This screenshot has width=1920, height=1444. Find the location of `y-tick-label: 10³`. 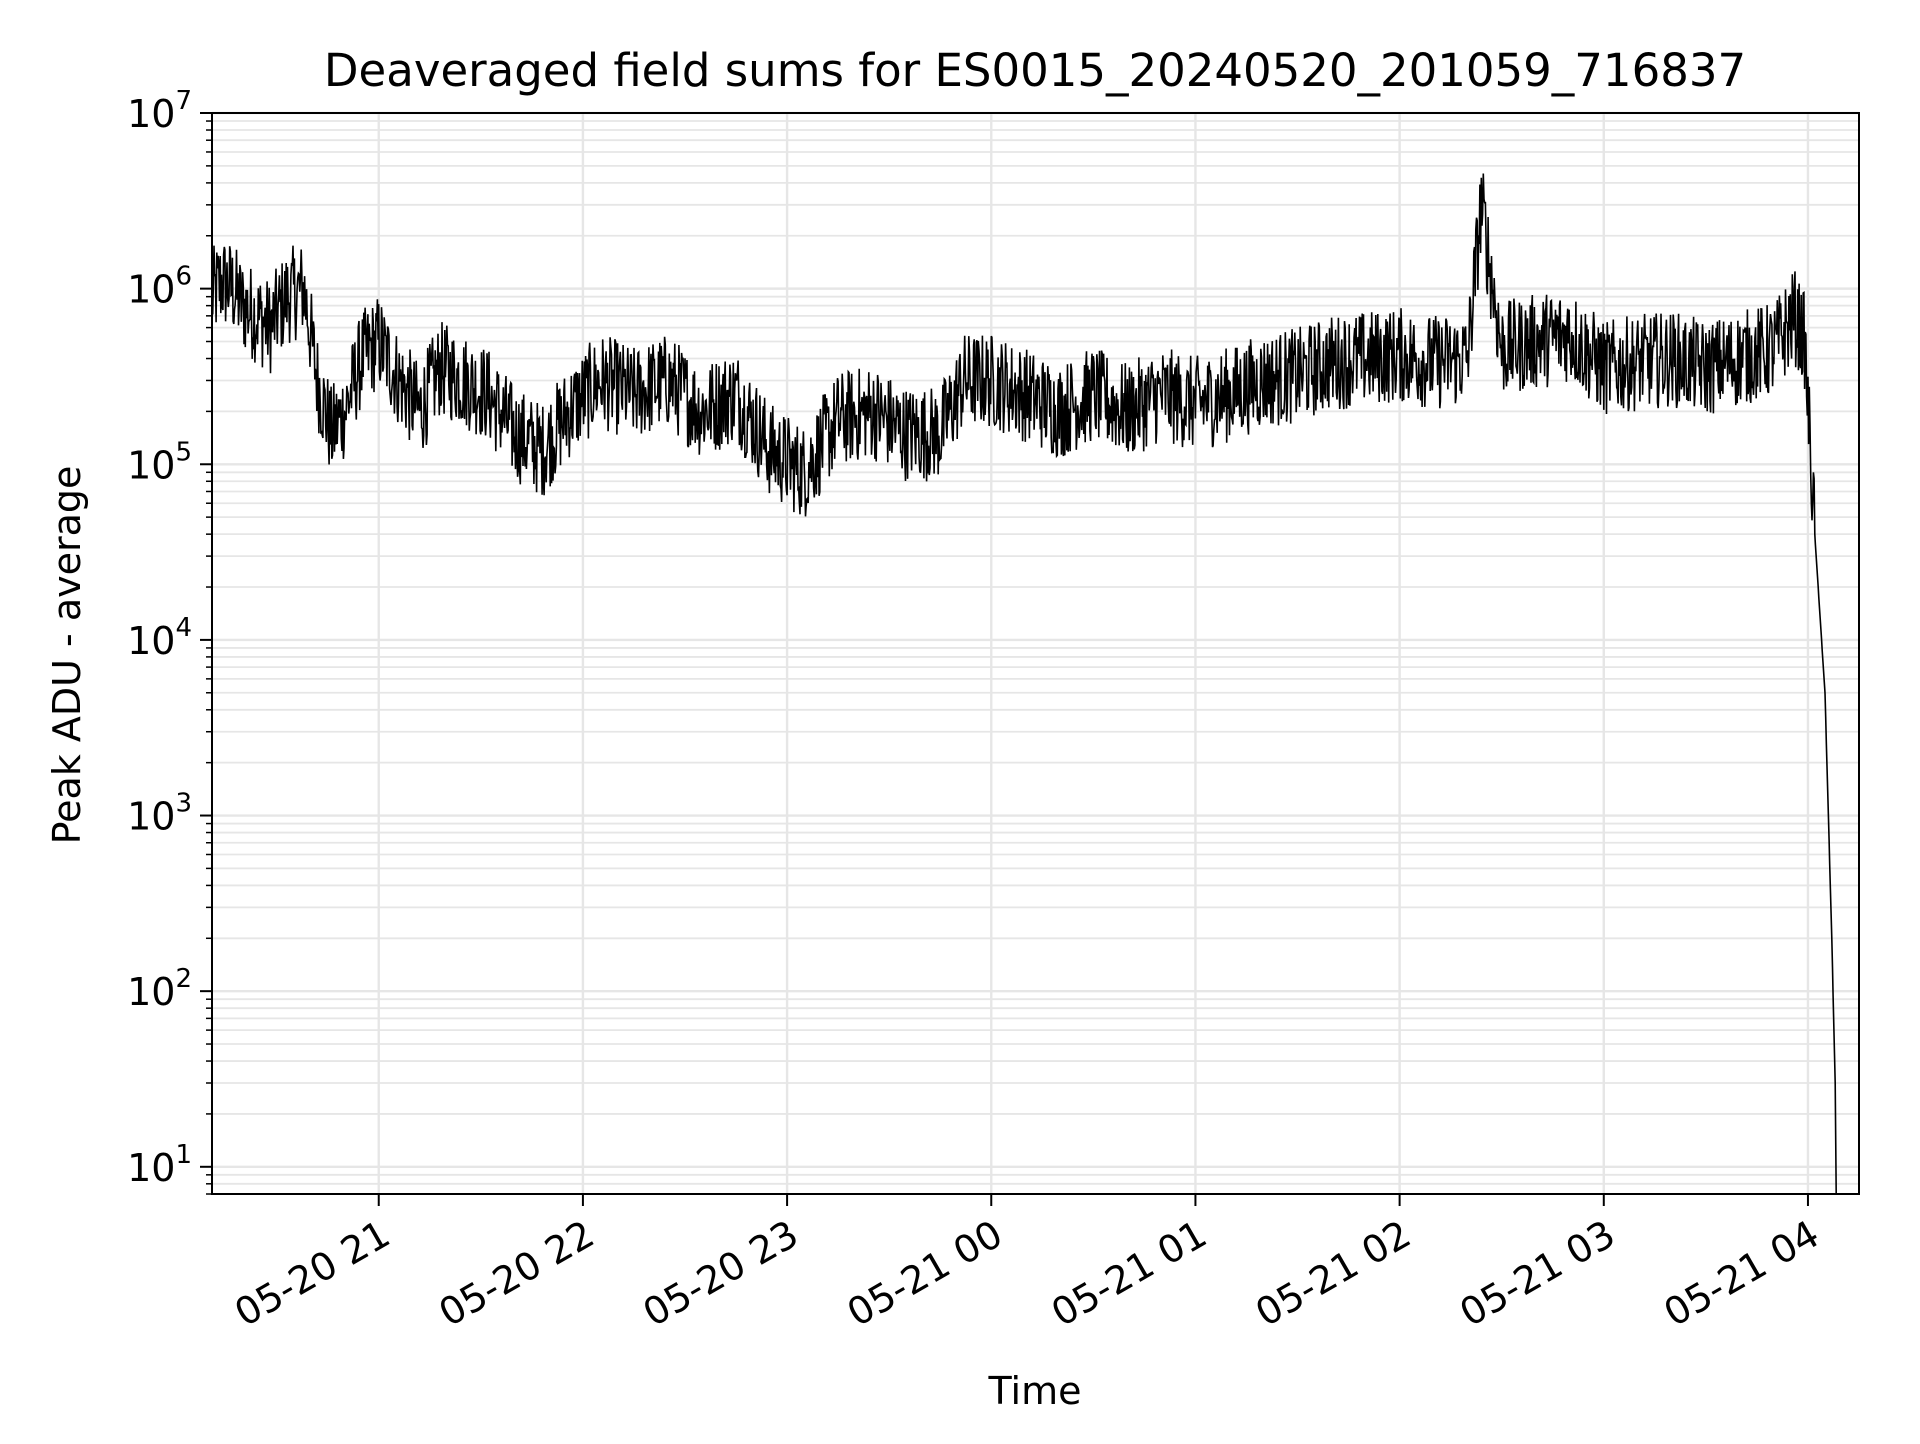

y-tick-label: 10³ is located at coordinates (159, 814).